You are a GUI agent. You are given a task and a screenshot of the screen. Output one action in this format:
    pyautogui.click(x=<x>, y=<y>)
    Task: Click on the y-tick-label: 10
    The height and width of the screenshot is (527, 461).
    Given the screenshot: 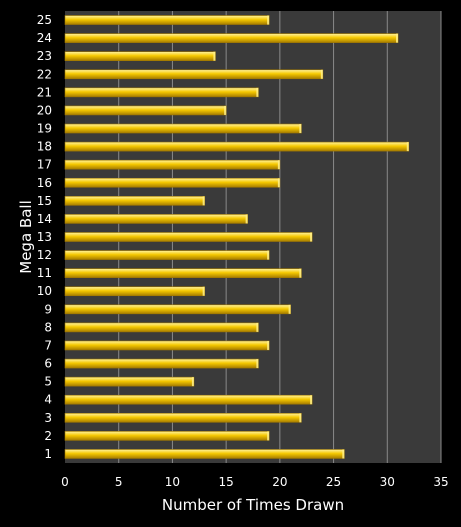 What is the action you would take?
    pyautogui.click(x=44, y=291)
    